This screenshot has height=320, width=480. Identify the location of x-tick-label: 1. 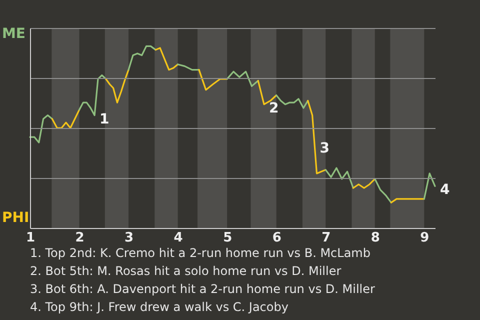
(31, 238).